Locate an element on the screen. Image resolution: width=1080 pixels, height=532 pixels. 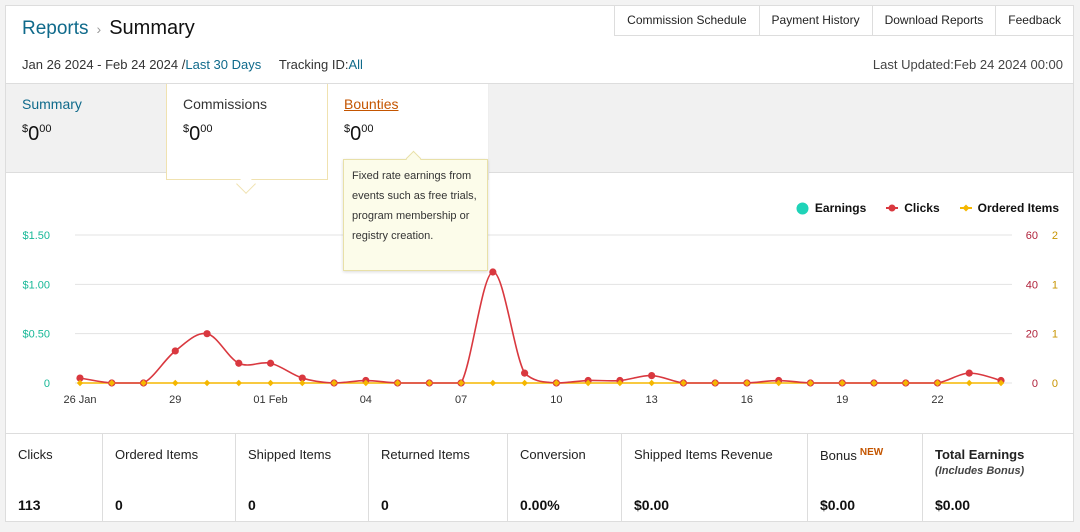
x-tick-label: 10 is located at coordinates (556, 400).